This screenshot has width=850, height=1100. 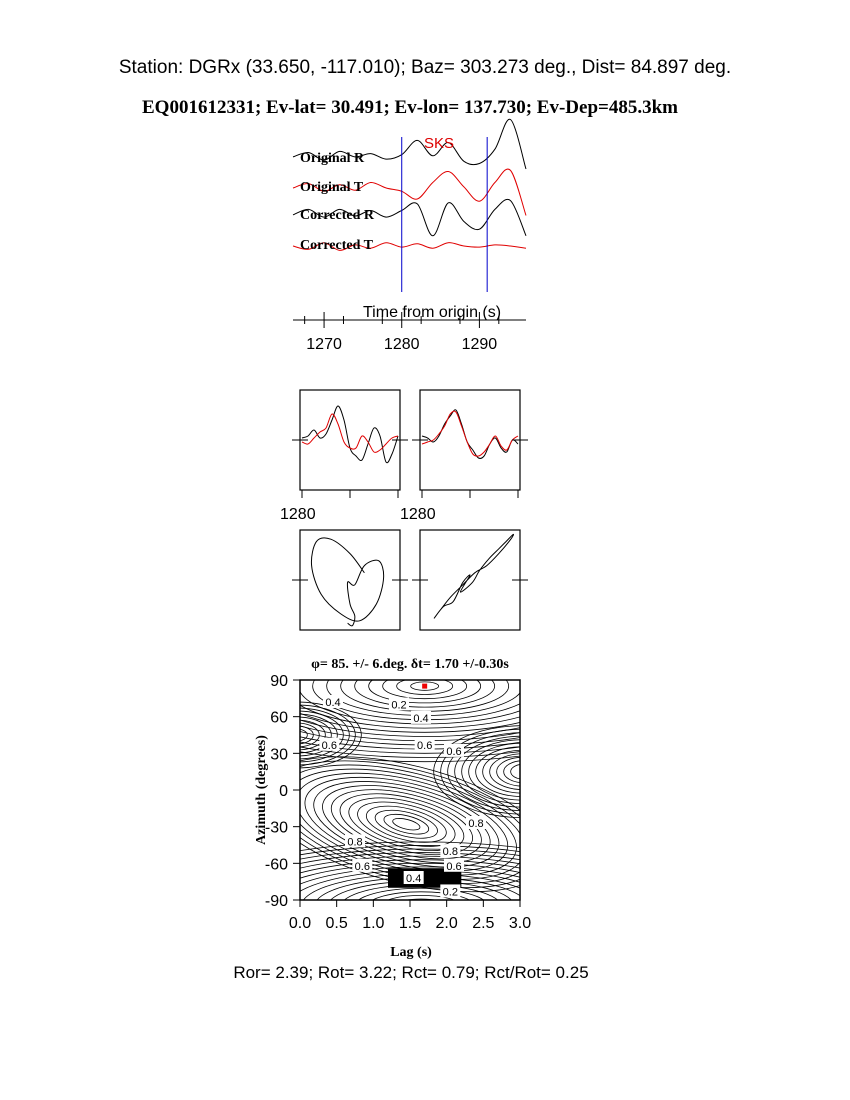 I want to click on corrected-pm-frame, so click(x=470, y=580).